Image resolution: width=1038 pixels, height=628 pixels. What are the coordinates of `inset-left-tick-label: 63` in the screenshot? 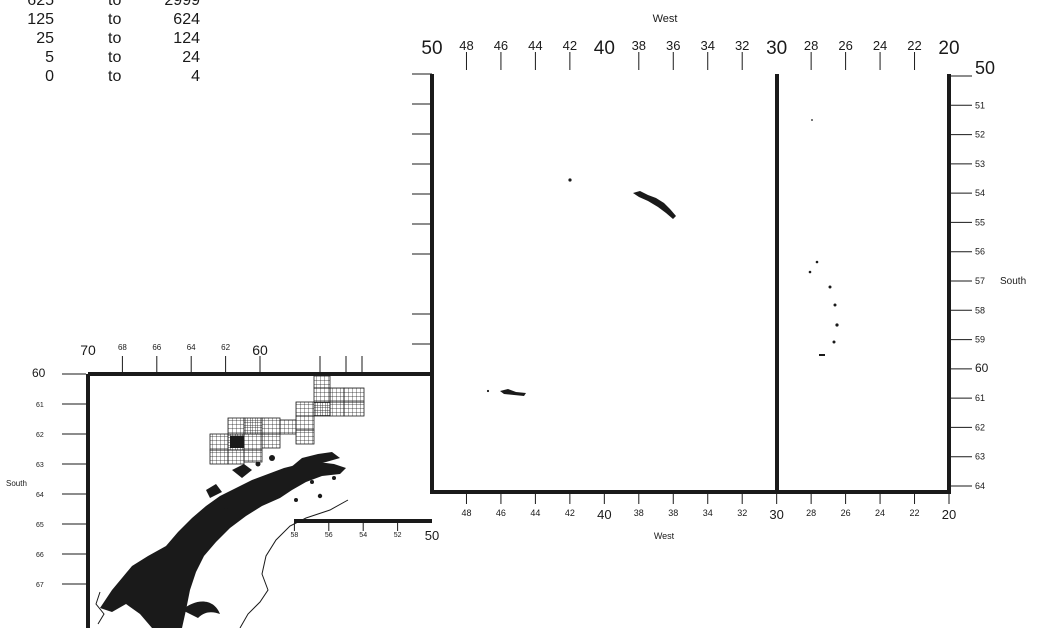 It's located at (40, 465).